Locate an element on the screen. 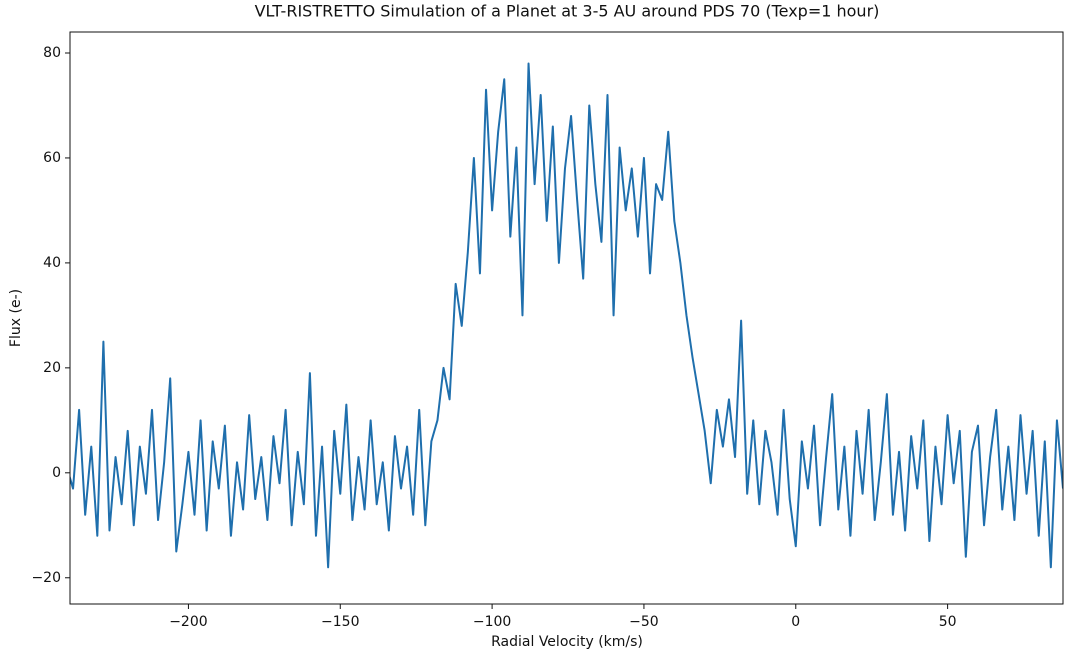 This screenshot has width=1065, height=652. x-tick-label: 50 is located at coordinates (948, 622).